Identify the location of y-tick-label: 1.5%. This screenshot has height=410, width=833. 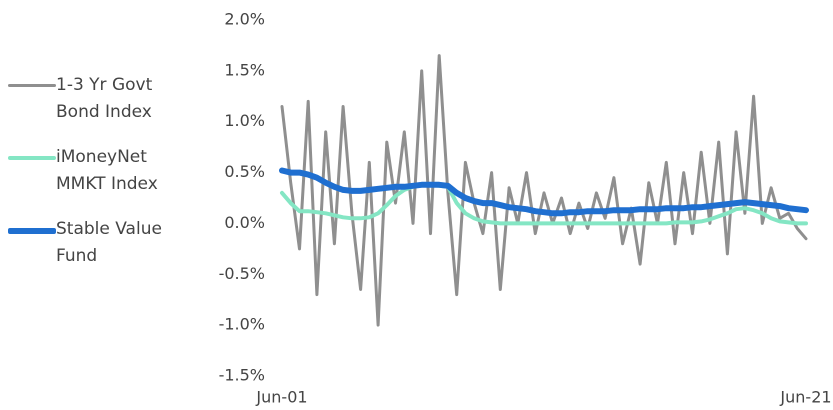
(244, 69).